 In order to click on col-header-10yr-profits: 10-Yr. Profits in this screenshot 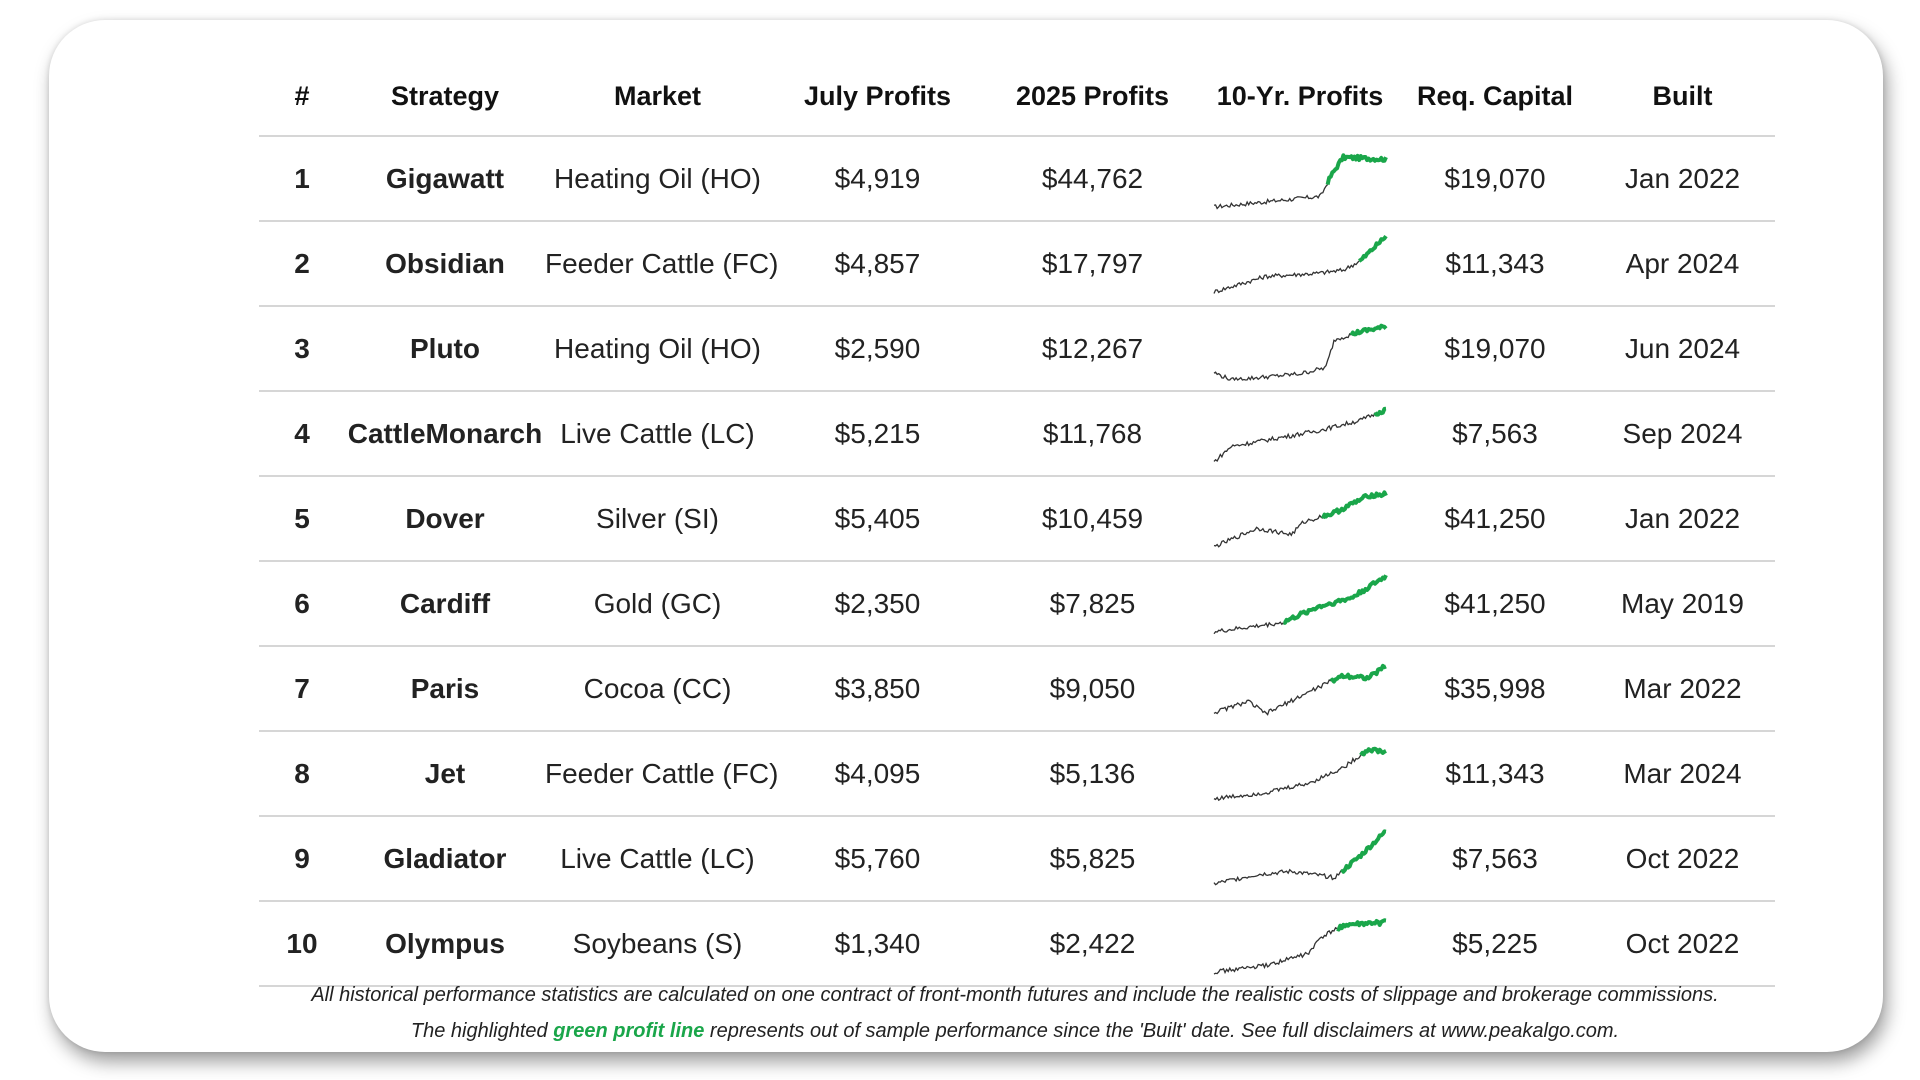, I will do `click(1300, 97)`.